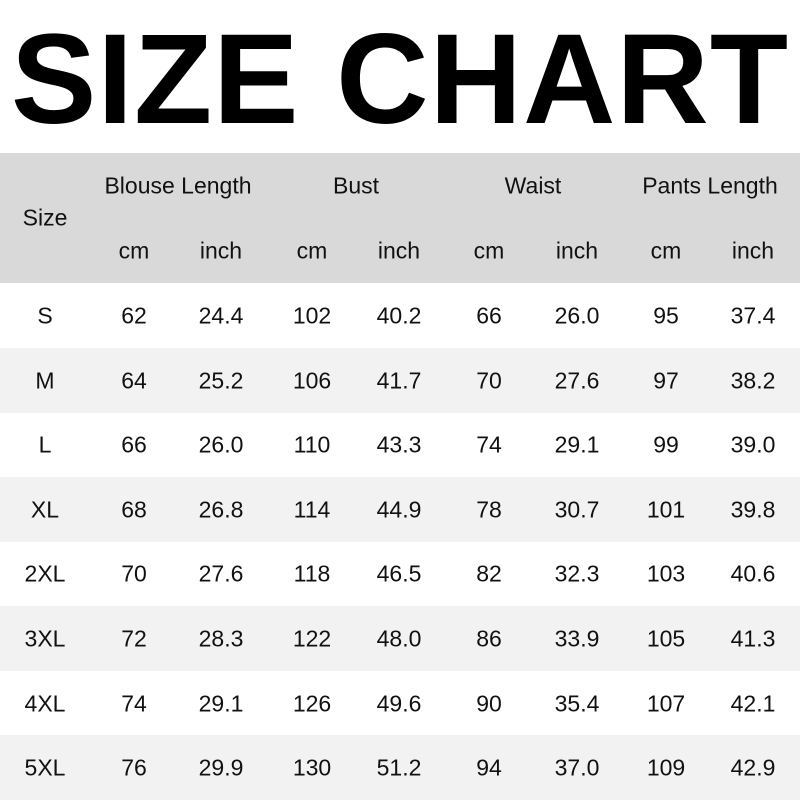 Image resolution: width=800 pixels, height=800 pixels. I want to click on table-cell: 40.2, so click(399, 315).